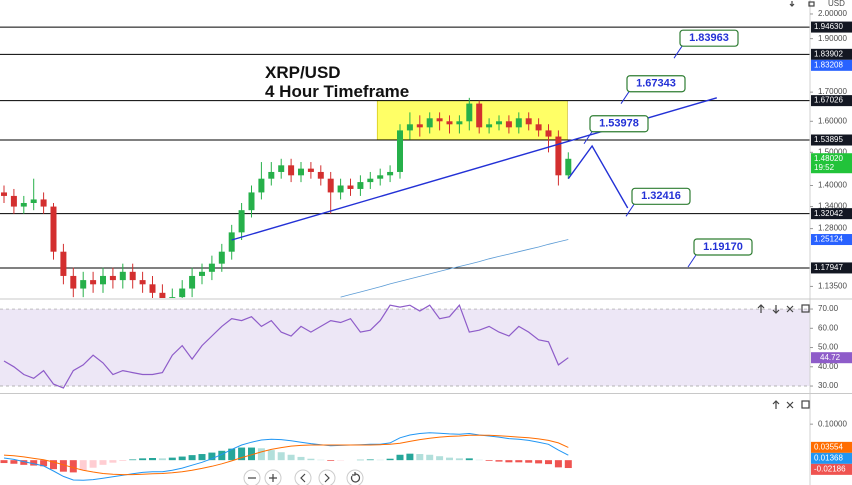  What do you see at coordinates (792, 4) in the screenshot?
I see `download-icon` at bounding box center [792, 4].